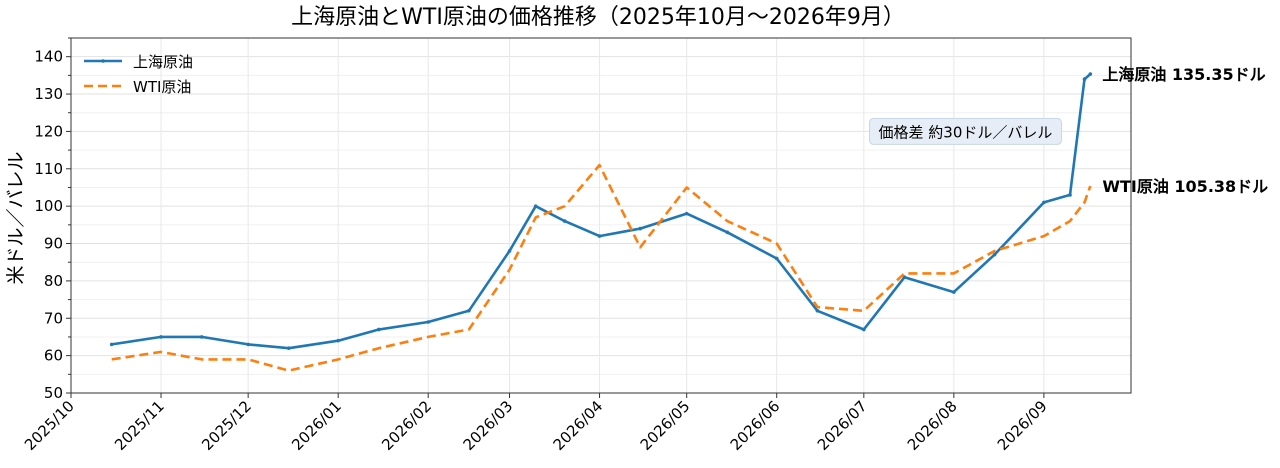  I want to click on legend-label: 上海原油, so click(163, 62).